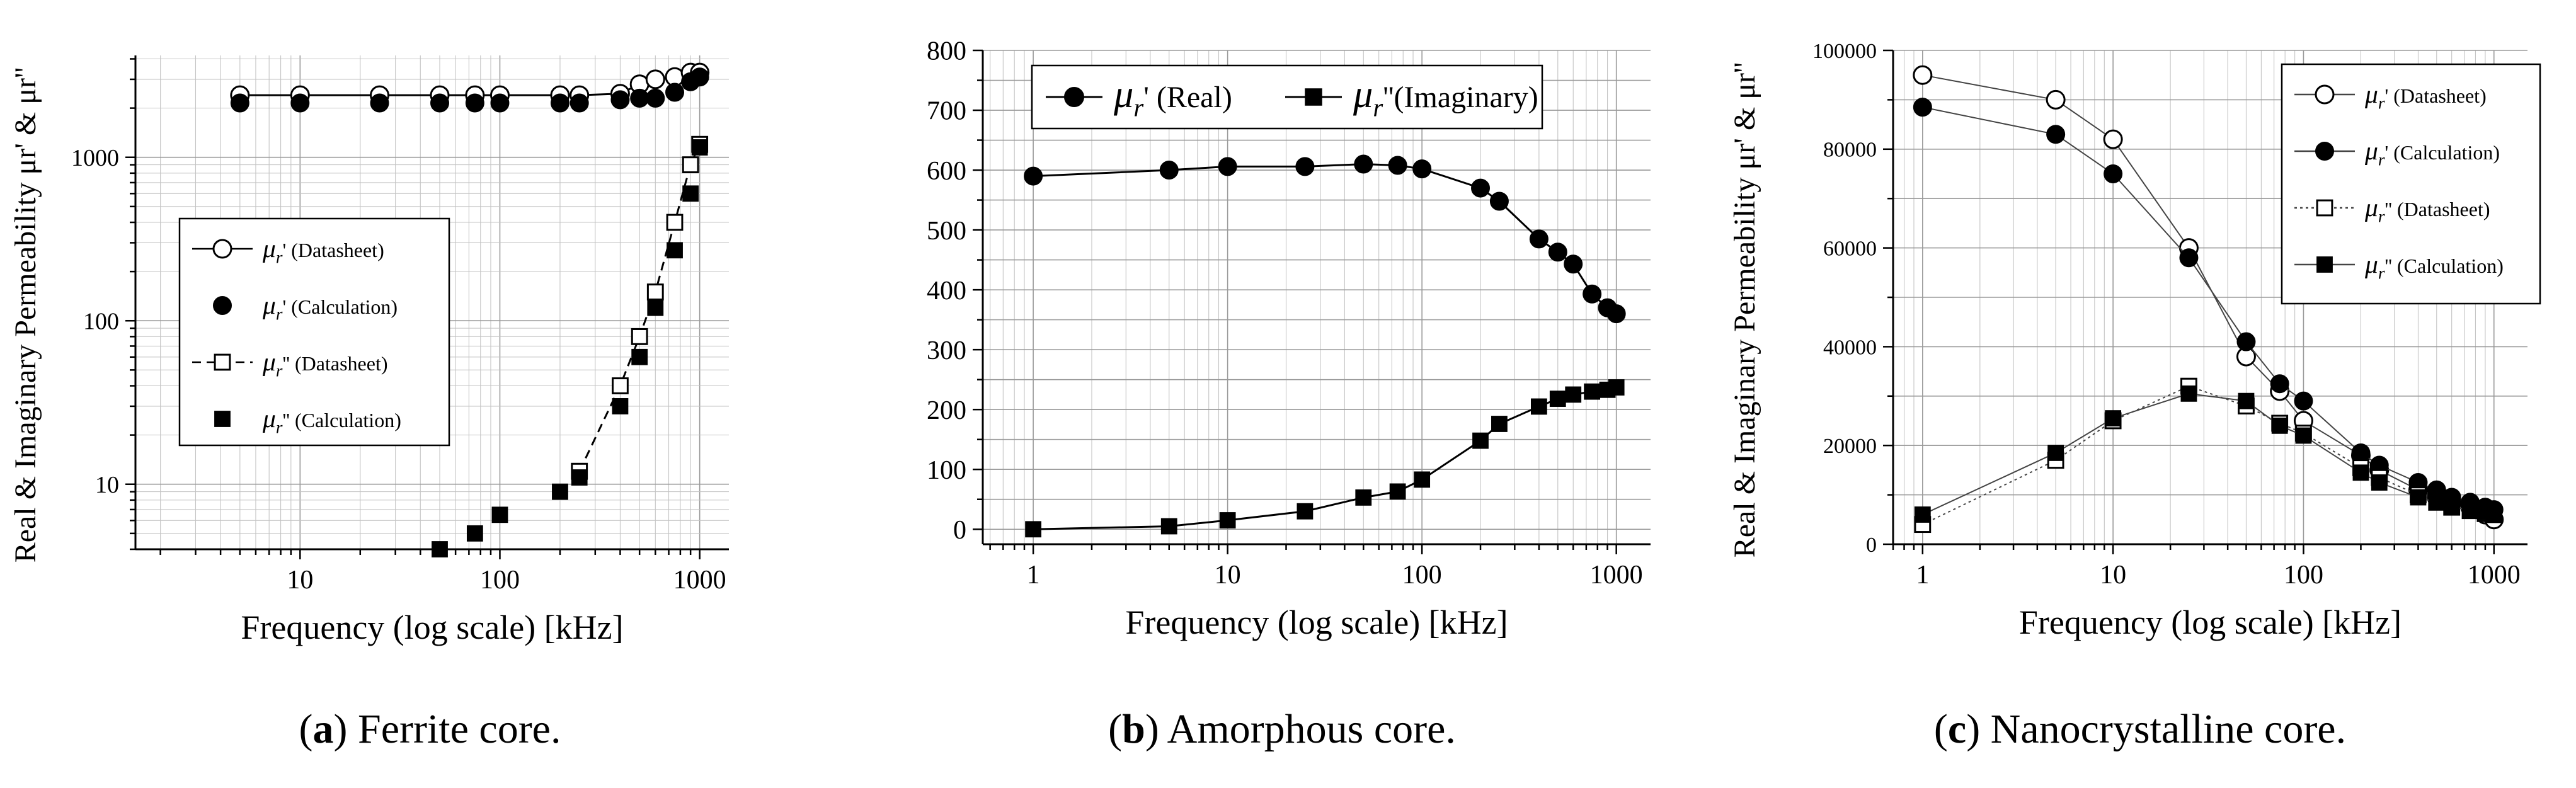 This screenshot has height=788, width=2576. Describe the element at coordinates (946, 410) in the screenshot. I see `y-tick-label: 200` at that location.